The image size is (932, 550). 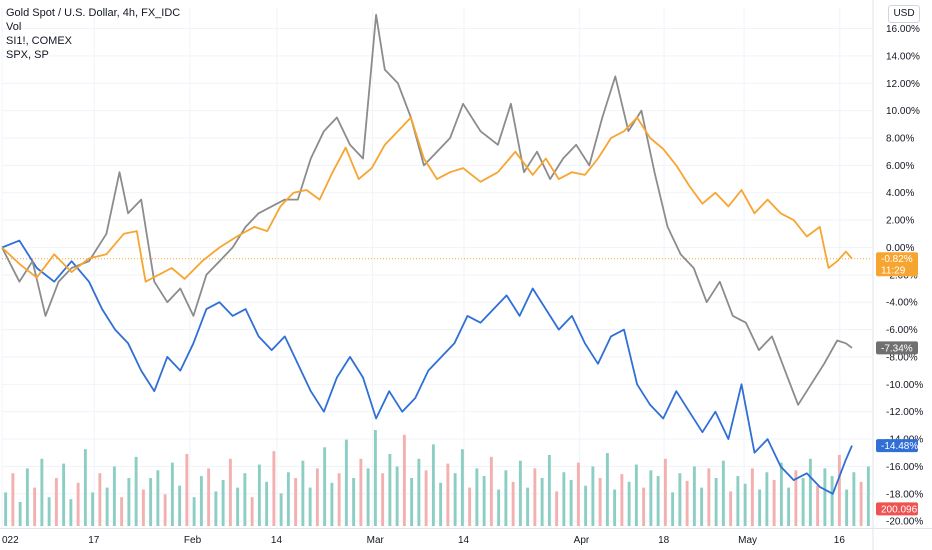 What do you see at coordinates (10, 540) in the screenshot?
I see `x-tick-label: 022` at bounding box center [10, 540].